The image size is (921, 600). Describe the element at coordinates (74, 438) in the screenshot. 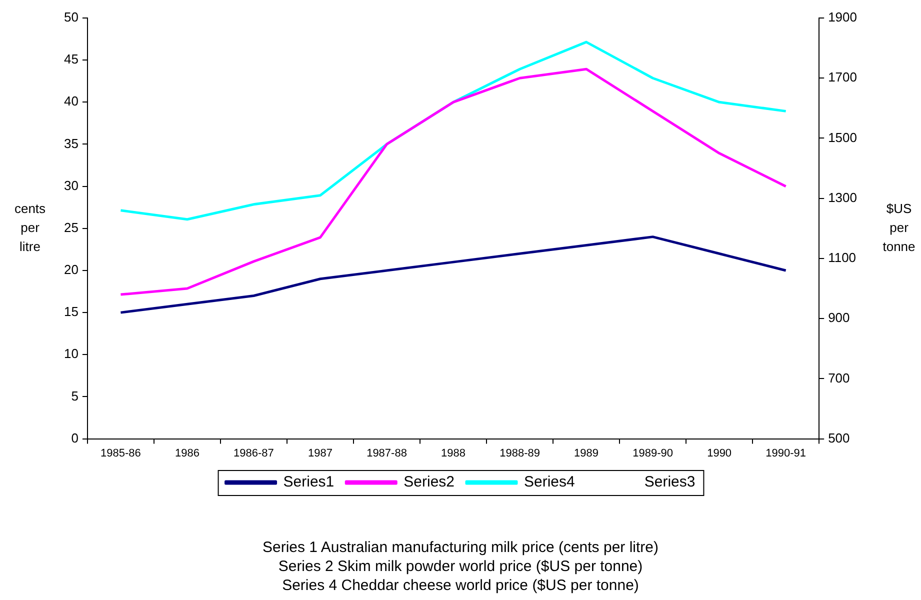

I see `y-tick-label: 0` at that location.